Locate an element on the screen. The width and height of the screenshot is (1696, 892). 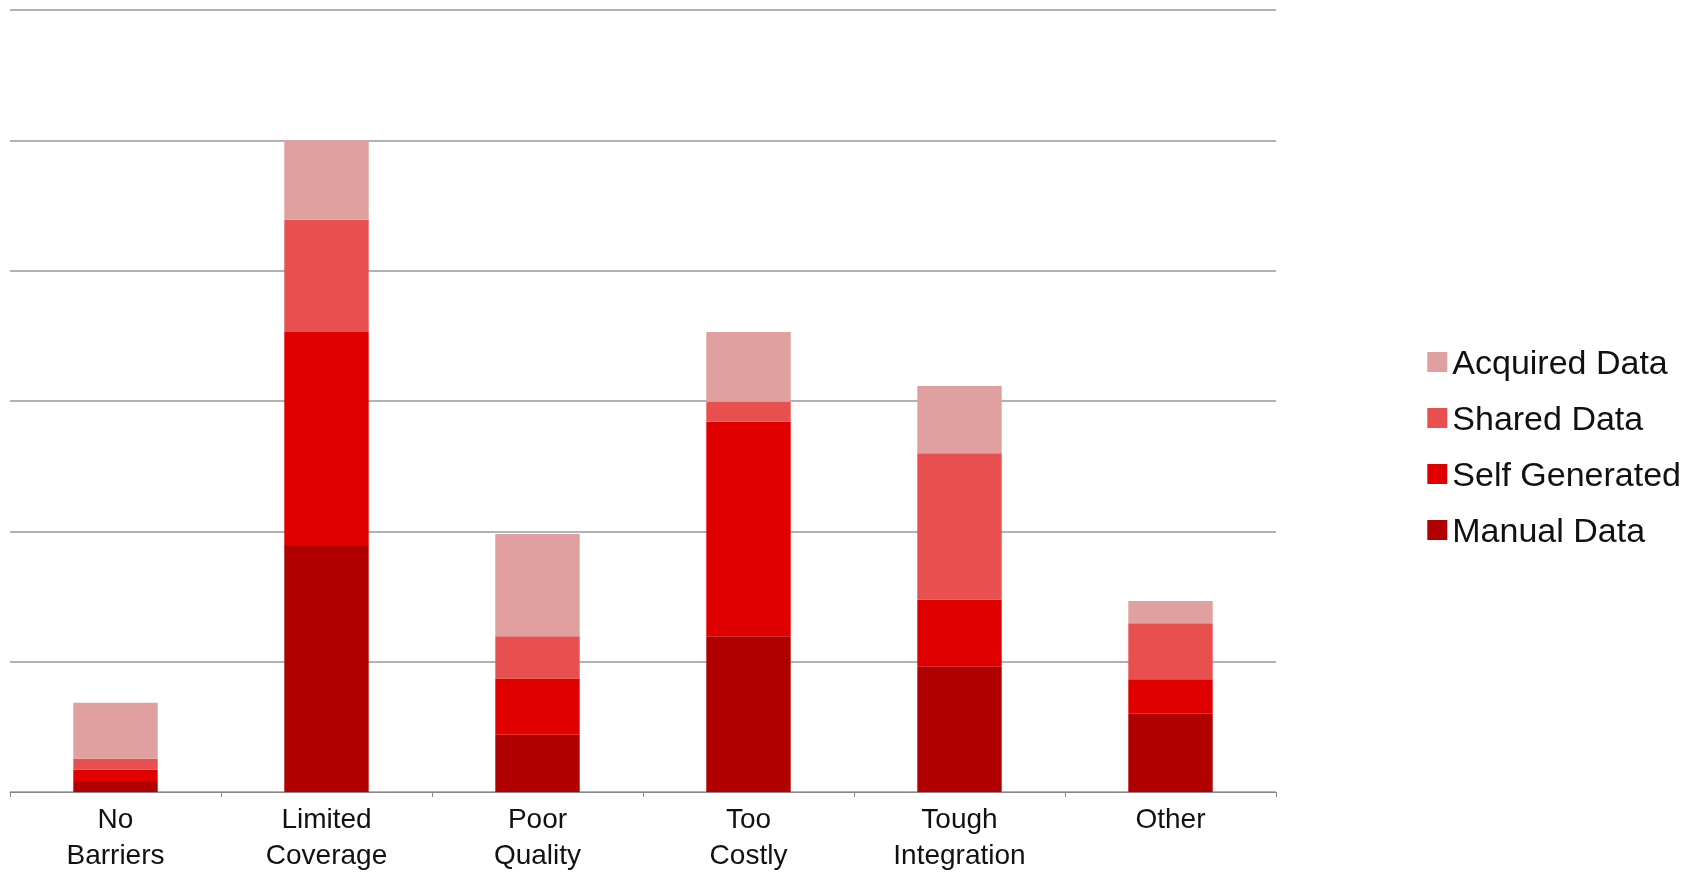
x-tick-label: Too Costly is located at coordinates (748, 836).